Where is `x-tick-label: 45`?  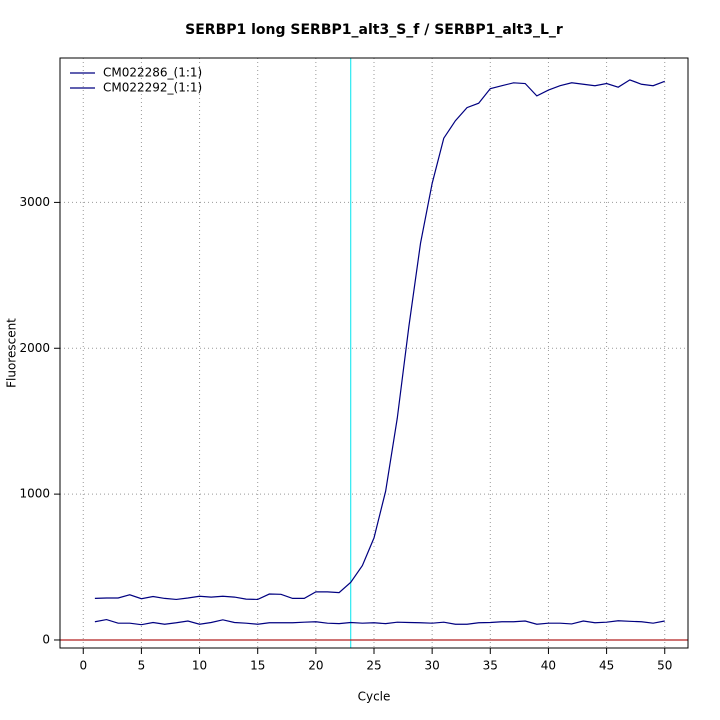 x-tick-label: 45 is located at coordinates (606, 666).